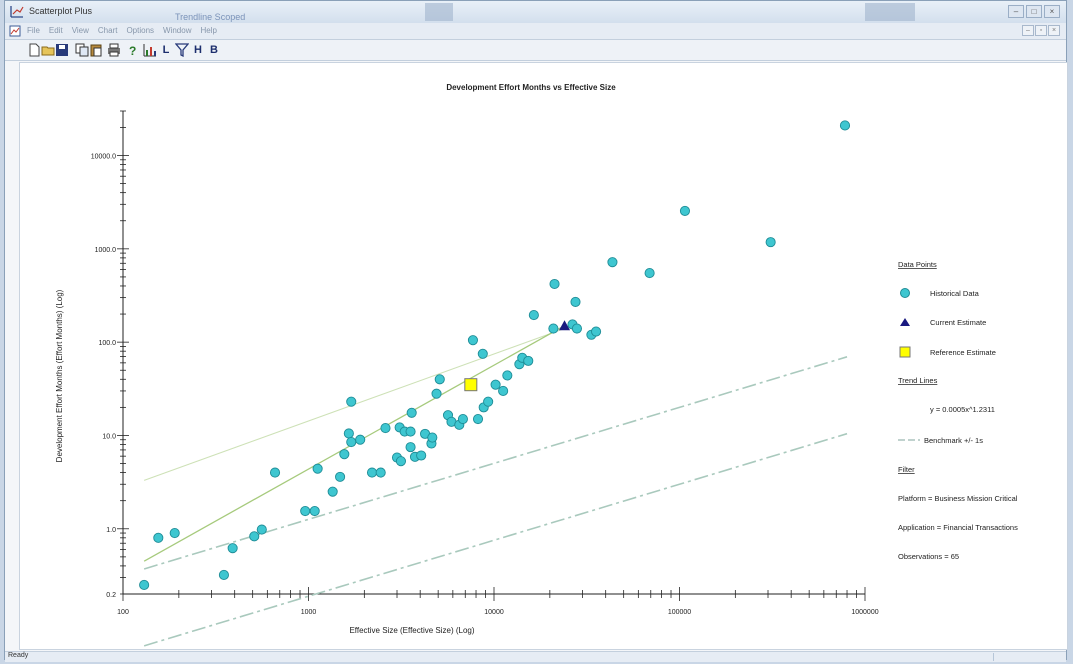 The image size is (1073, 664). Describe the element at coordinates (18, 655) in the screenshot. I see `status-text: Ready` at that location.